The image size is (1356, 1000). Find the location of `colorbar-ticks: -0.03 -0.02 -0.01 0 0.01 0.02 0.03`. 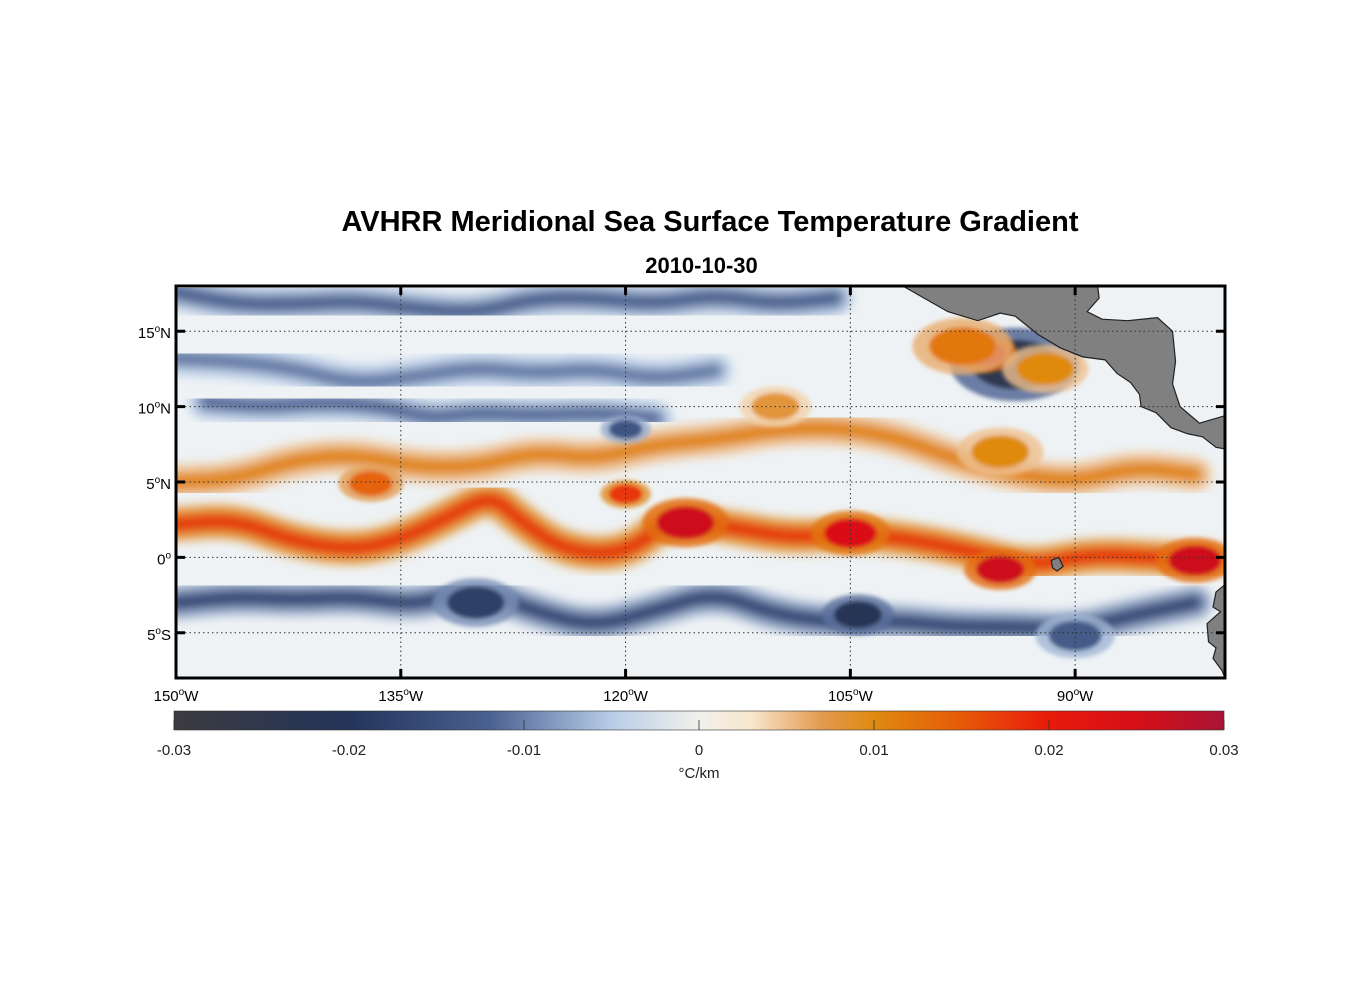

colorbar-ticks: -0.03 -0.02 -0.01 0 0.01 0.02 0.03 is located at coordinates (698, 739).